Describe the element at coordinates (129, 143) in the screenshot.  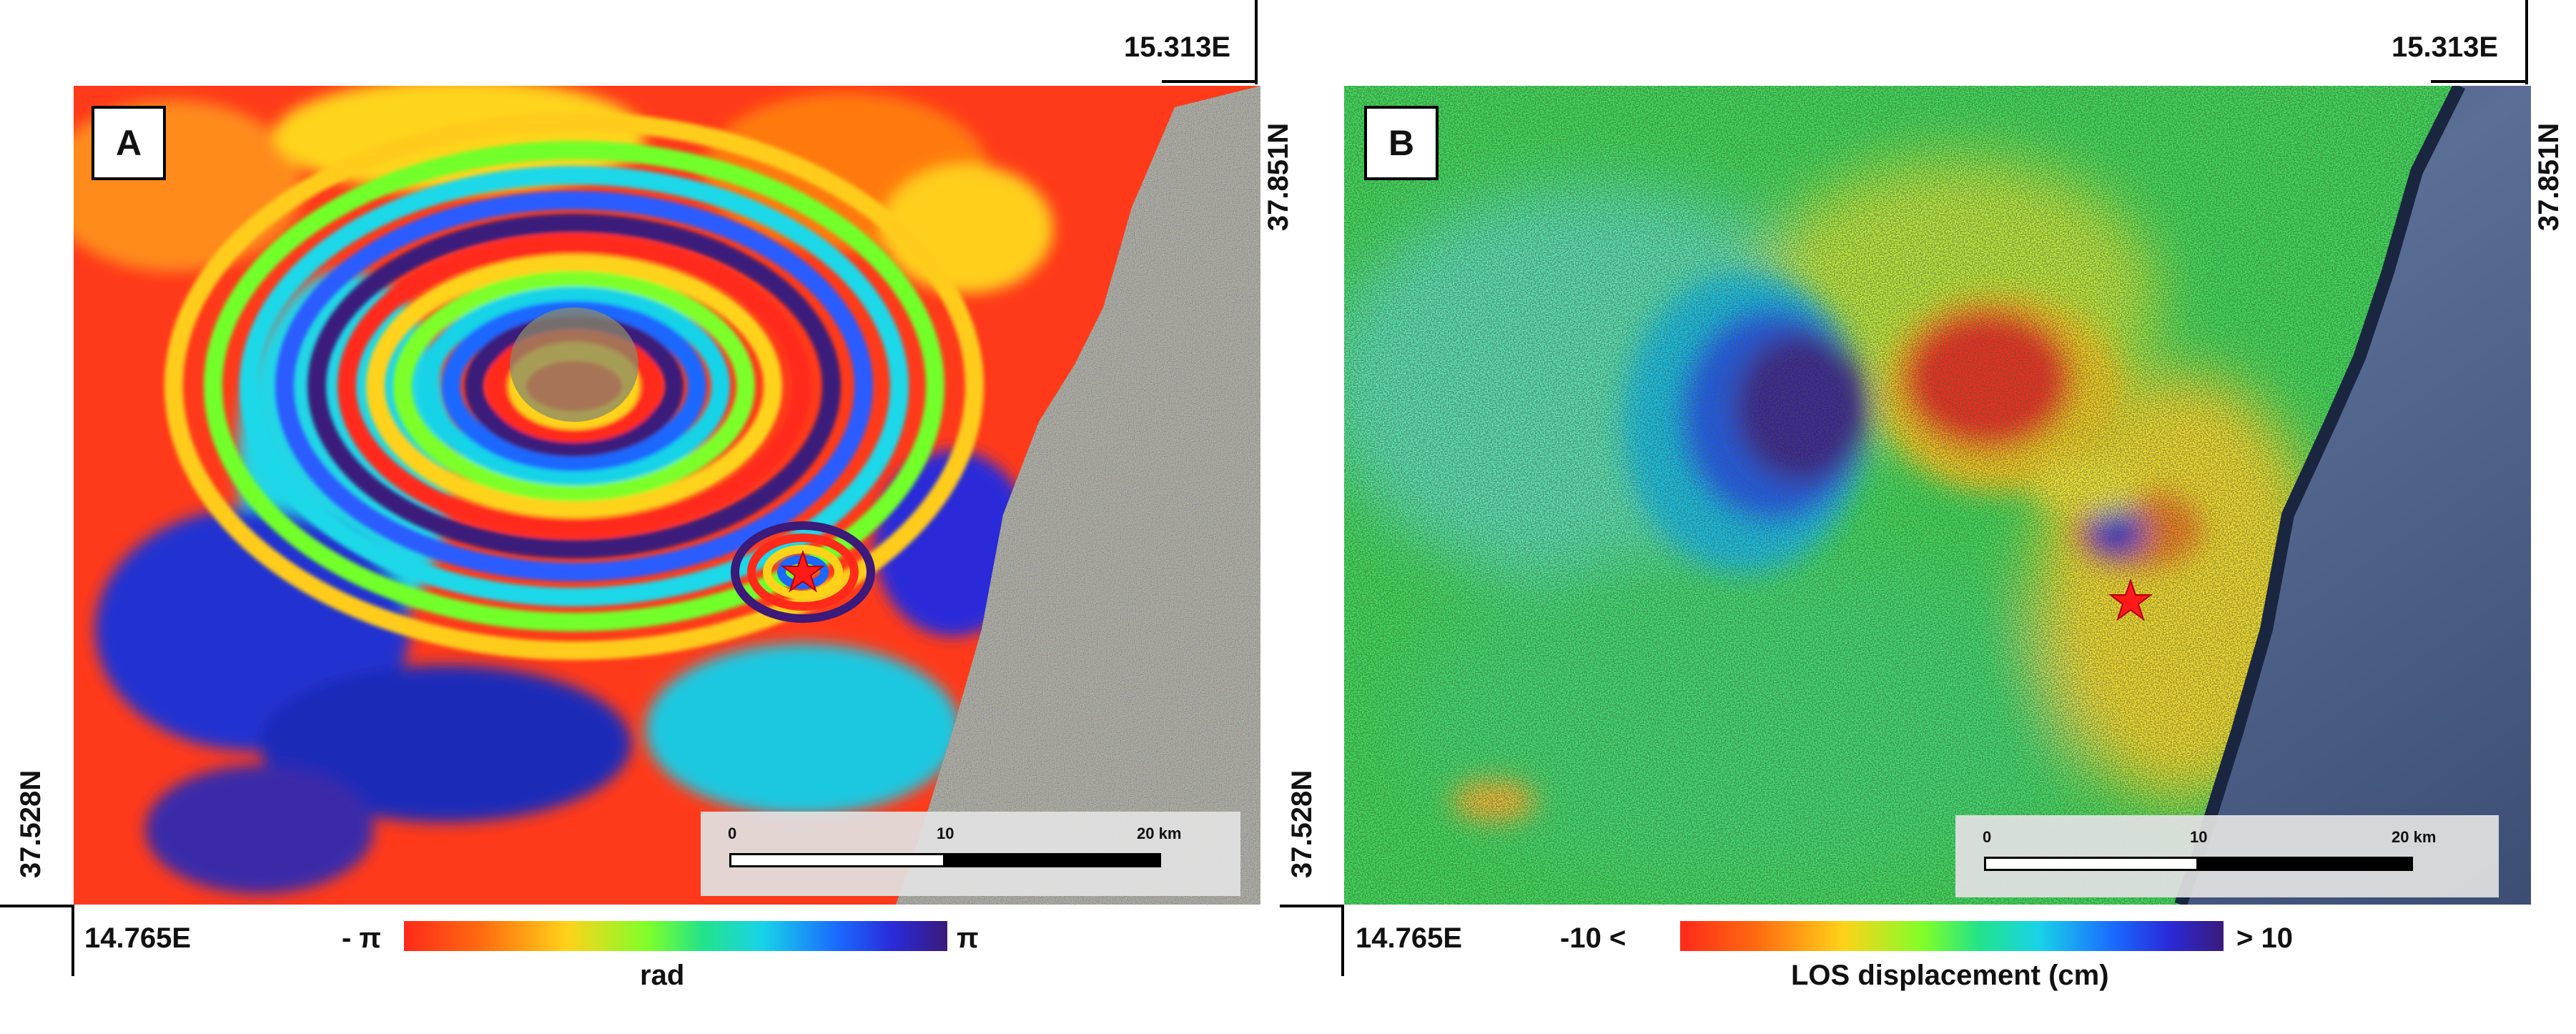
I see `panel-a-label: A` at that location.